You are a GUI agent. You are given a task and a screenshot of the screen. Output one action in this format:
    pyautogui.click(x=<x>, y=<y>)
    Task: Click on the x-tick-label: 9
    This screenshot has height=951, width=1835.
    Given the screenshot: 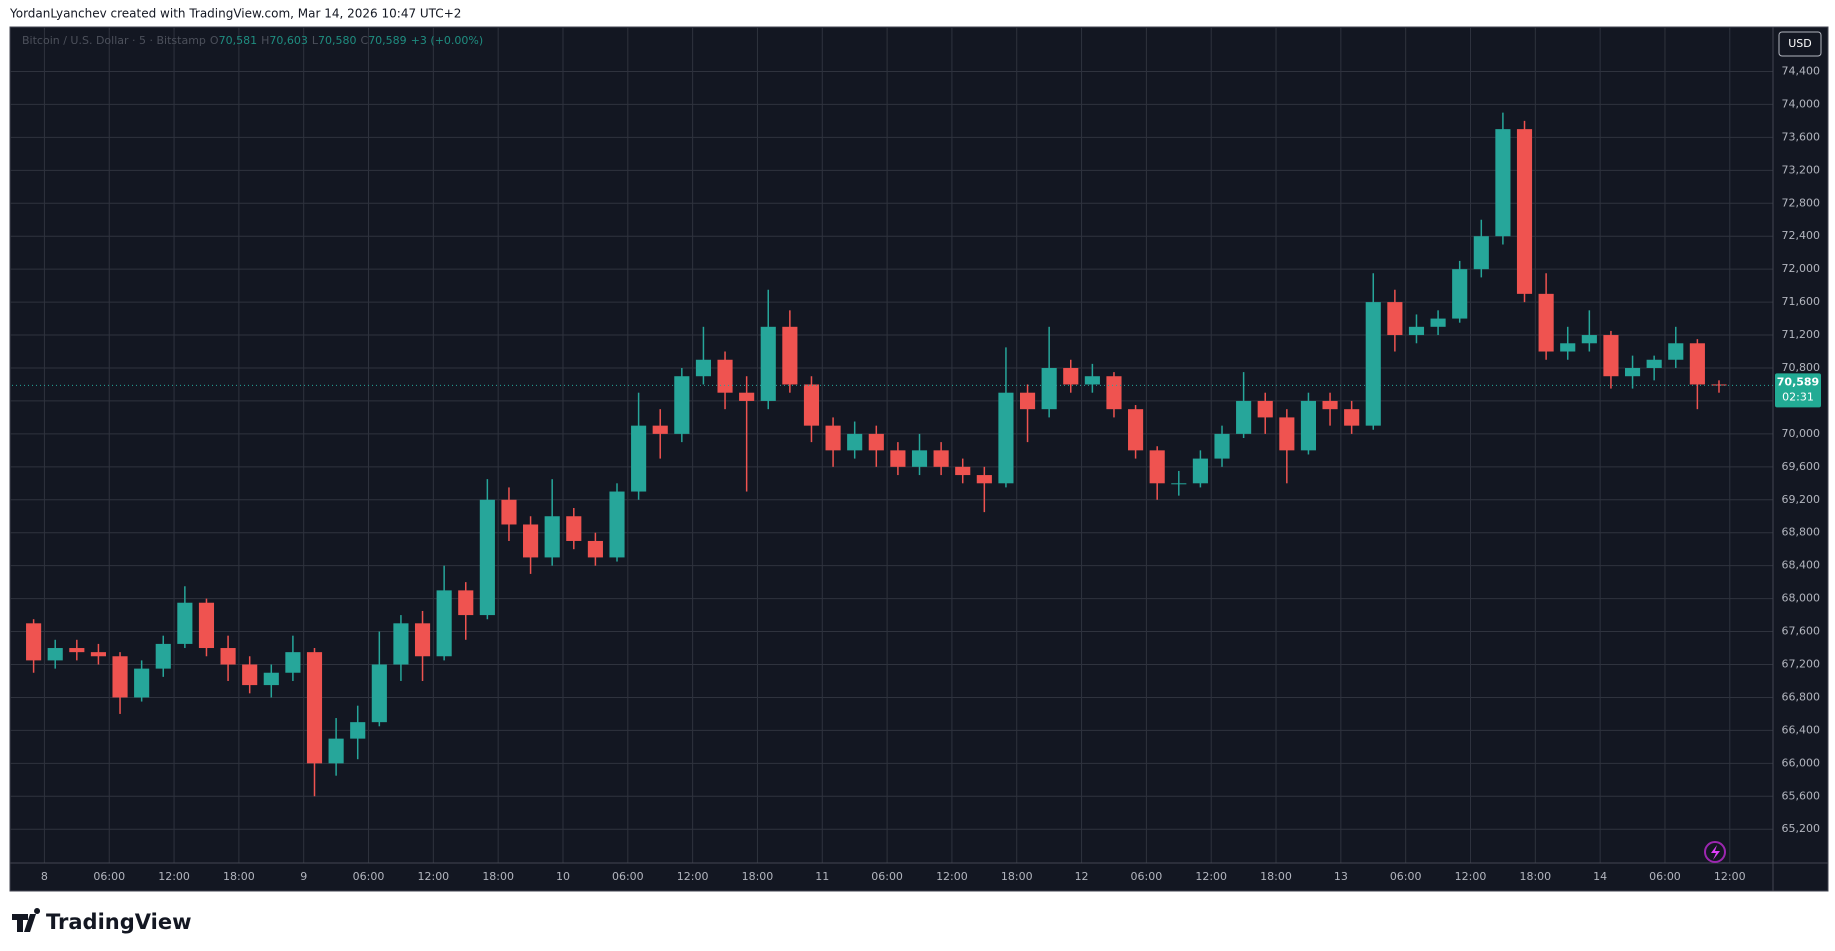 What is the action you would take?
    pyautogui.click(x=303, y=876)
    